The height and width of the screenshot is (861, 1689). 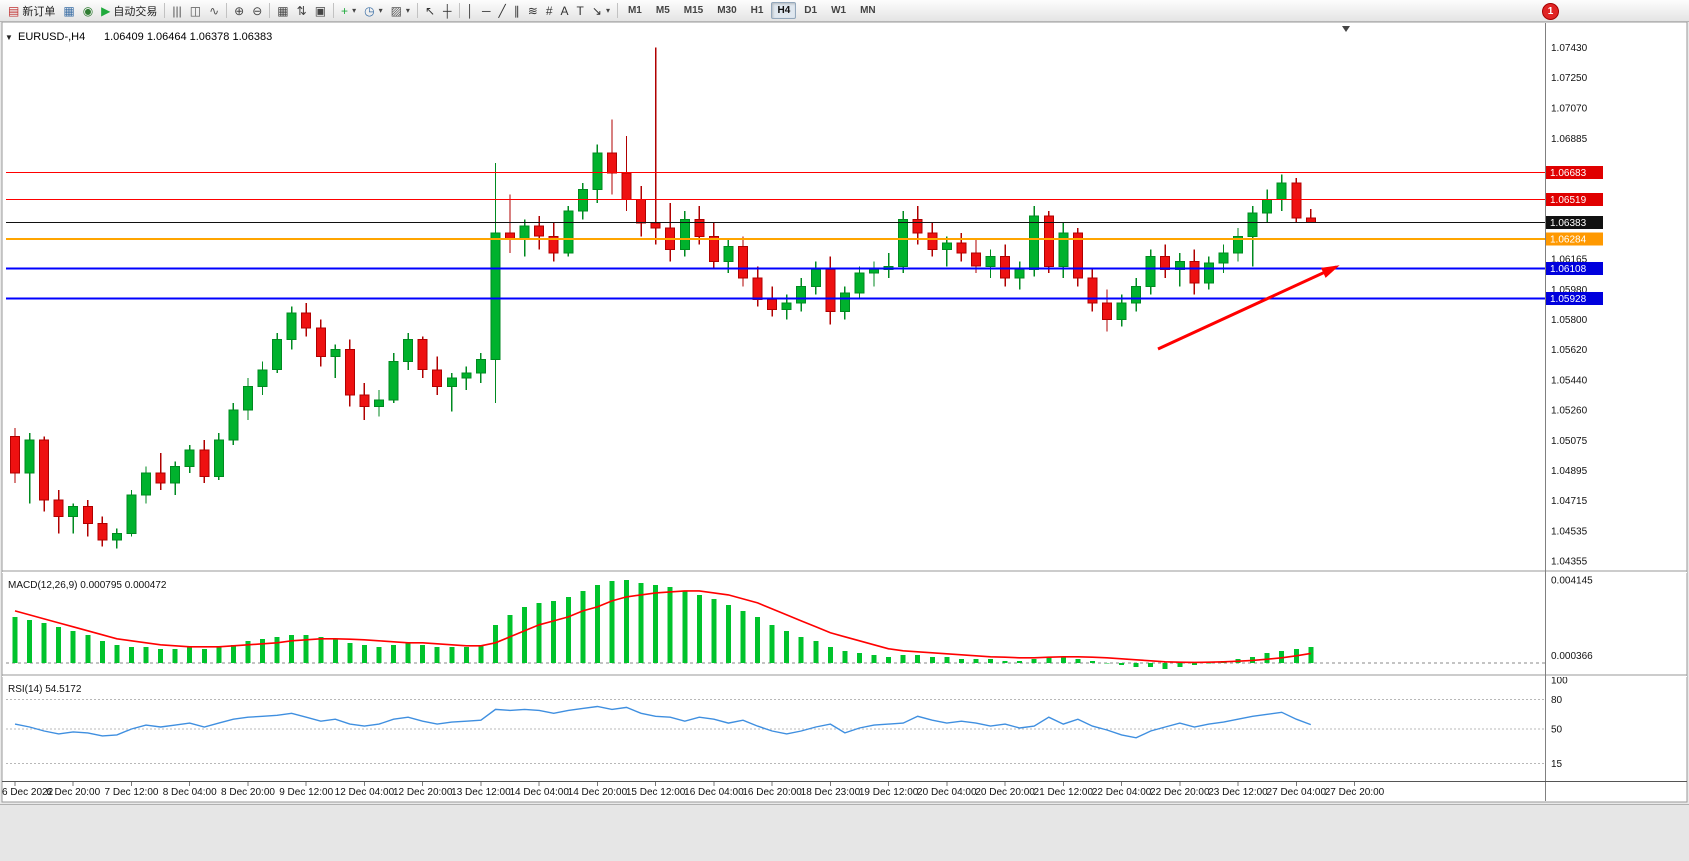 I want to click on zoom-out-icon: ⊖, so click(x=257, y=10).